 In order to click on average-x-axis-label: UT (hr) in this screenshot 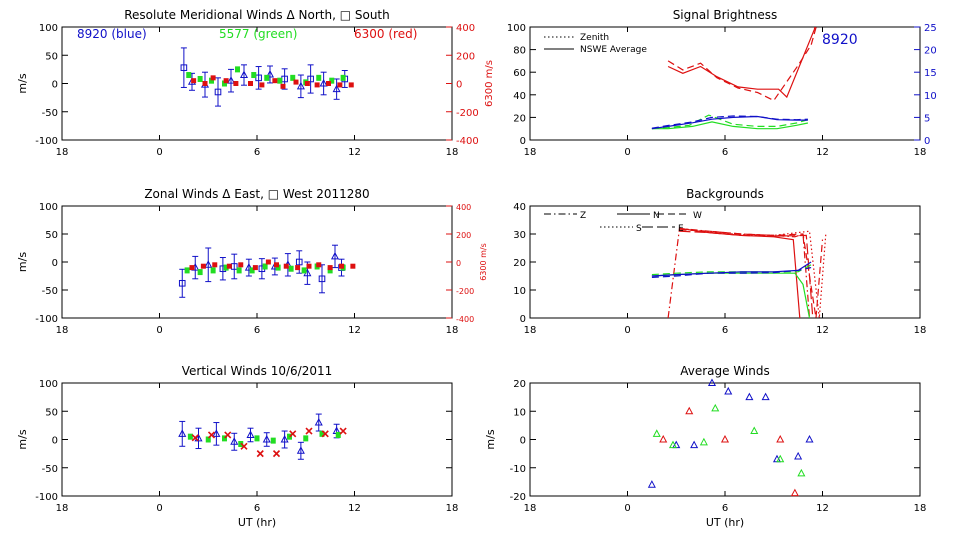, I will do `click(725, 522)`.